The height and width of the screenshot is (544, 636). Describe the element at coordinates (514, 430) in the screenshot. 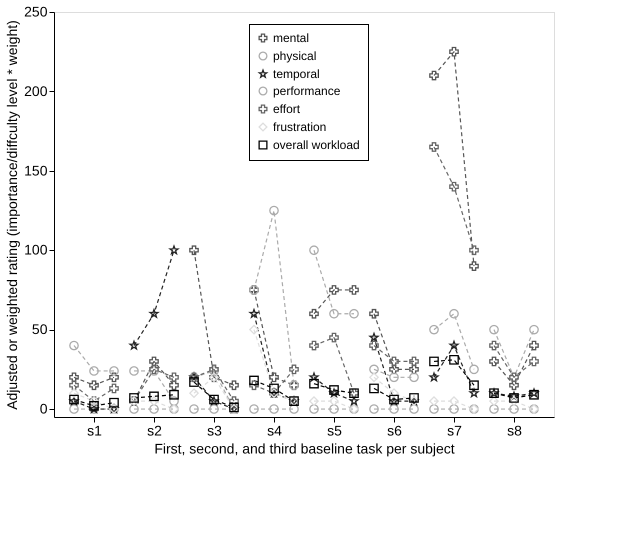

I see `x-tick-label: s8` at that location.